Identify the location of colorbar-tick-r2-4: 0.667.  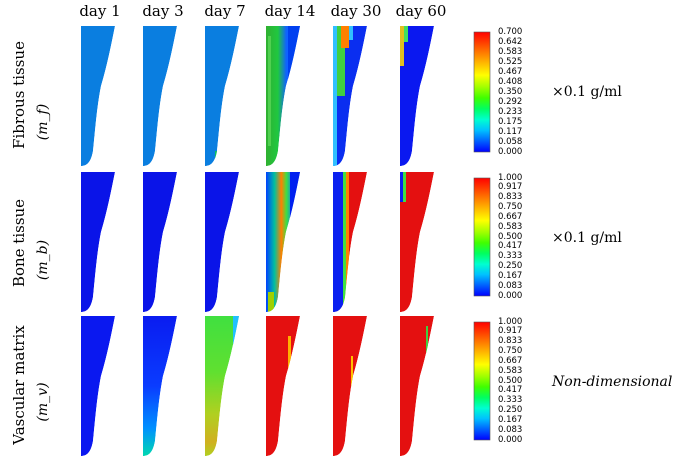
(510, 216).